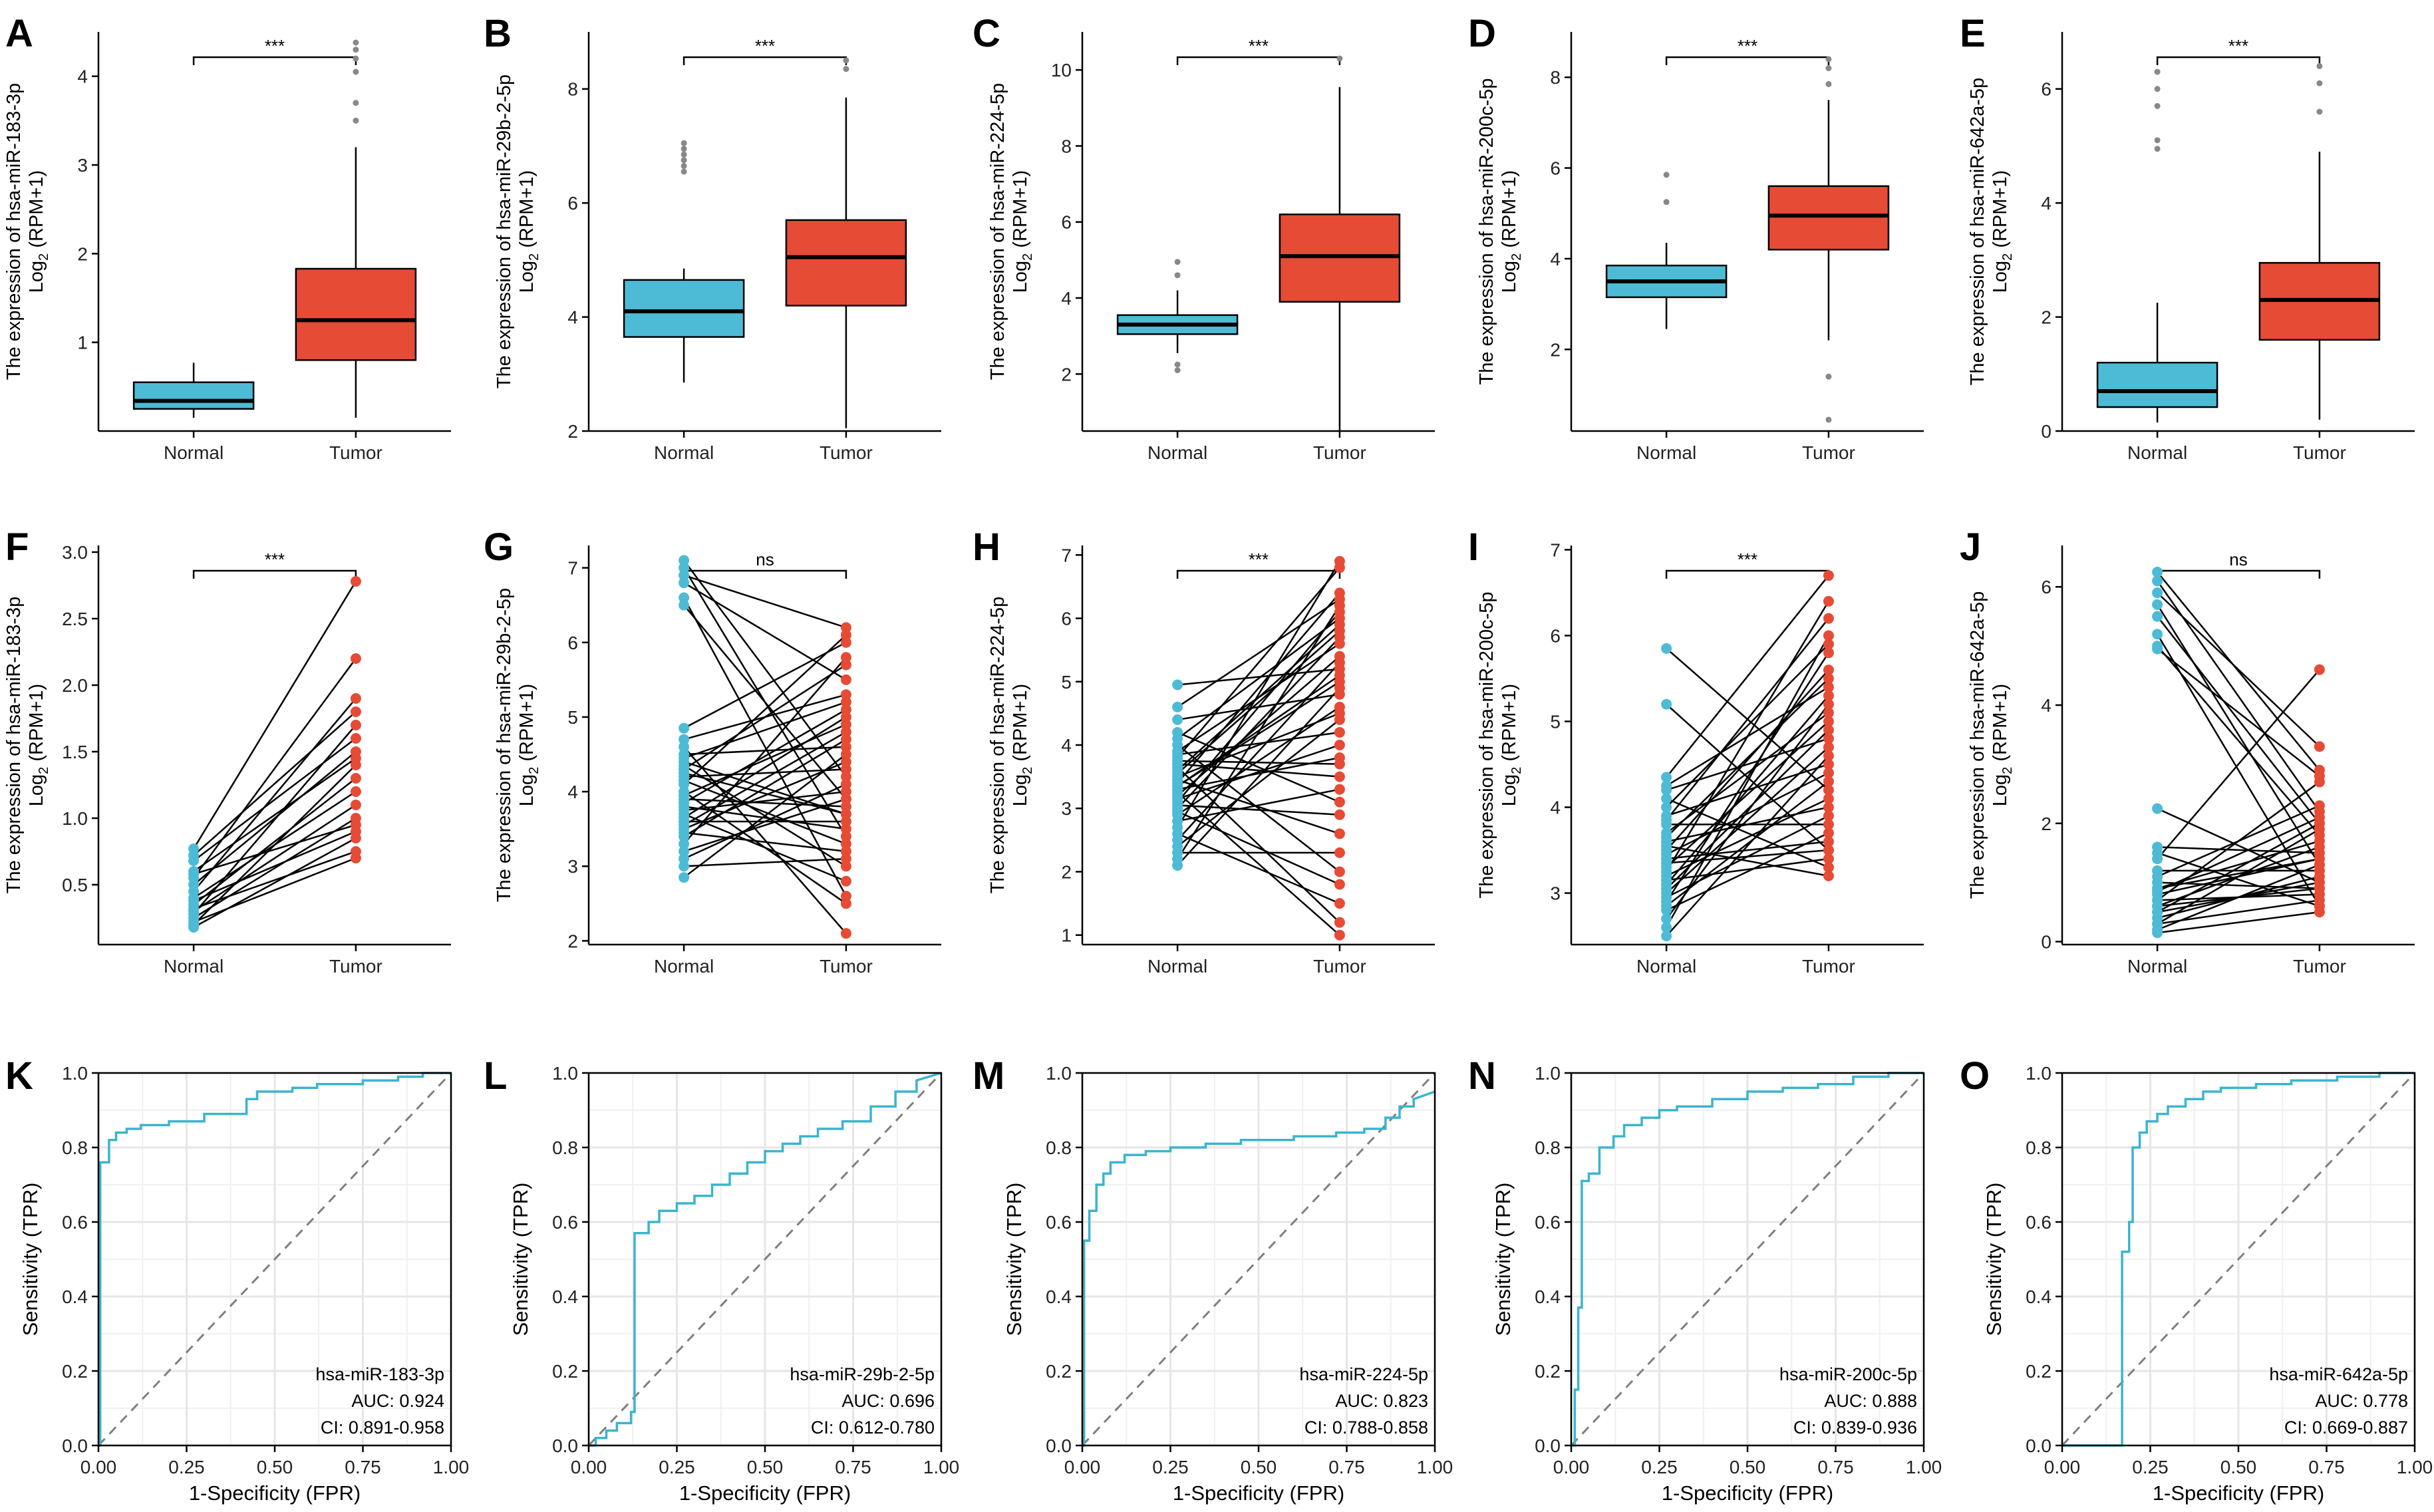 The image size is (2434, 1512). What do you see at coordinates (274, 1259) in the screenshot?
I see `roc-curve` at bounding box center [274, 1259].